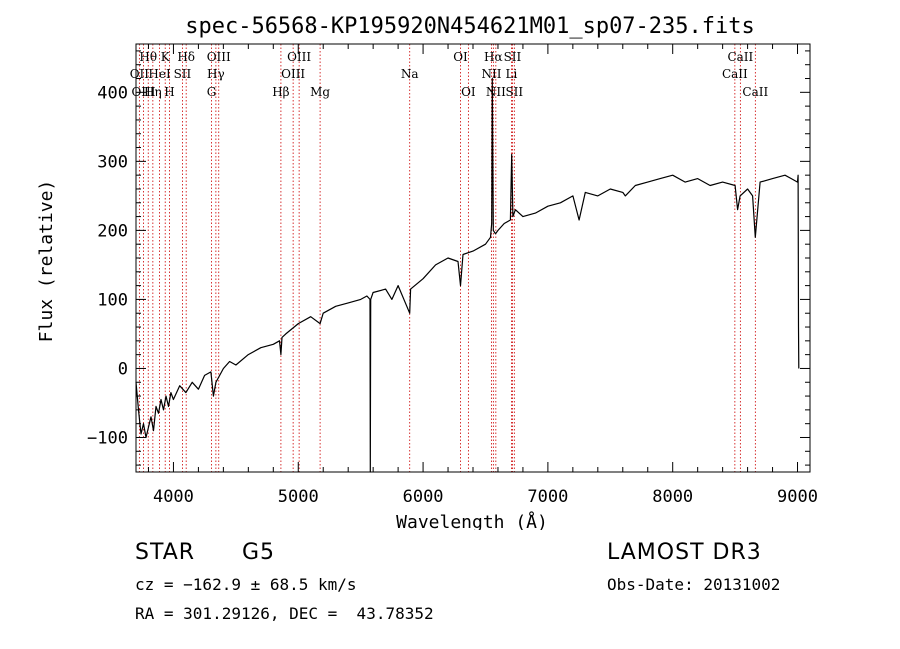  What do you see at coordinates (284, 613) in the screenshot?
I see `coordinates-info: RA = 301.29126, DEC = 43.78352` at bounding box center [284, 613].